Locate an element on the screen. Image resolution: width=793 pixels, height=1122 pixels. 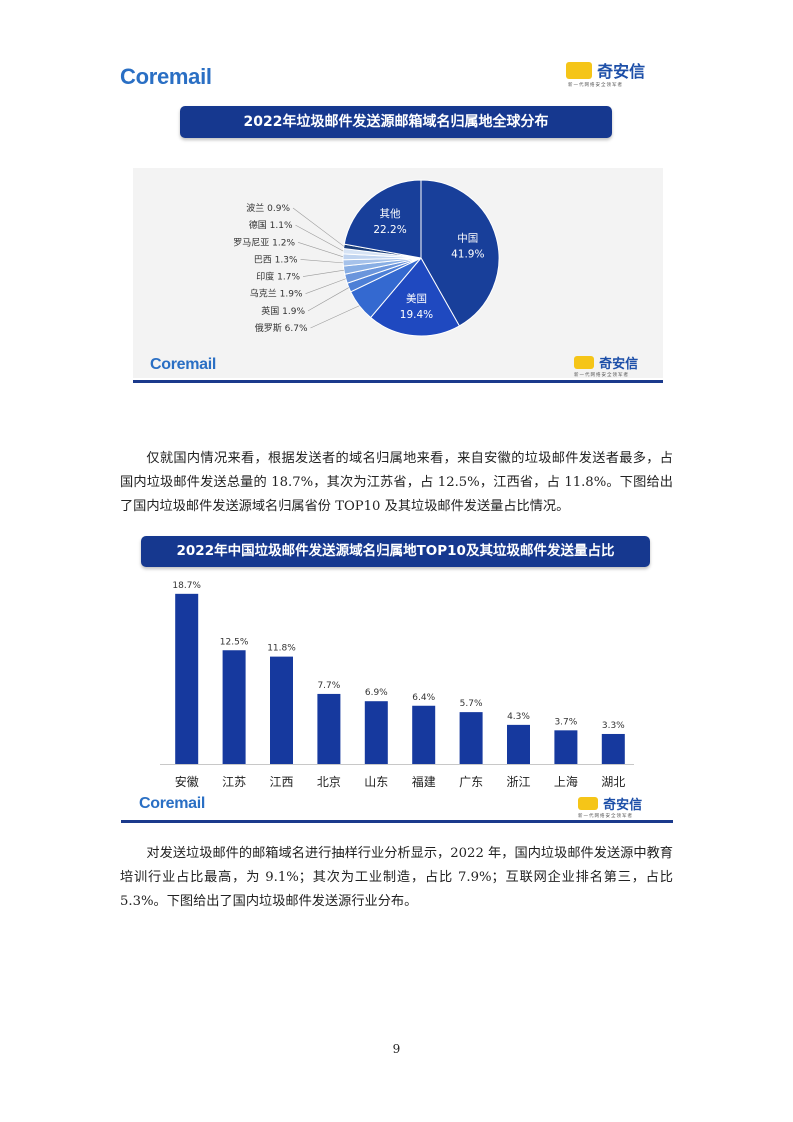
chart1-title: 2022年垃圾邮件发送源邮箱域名归属地全球分布 is located at coordinates (396, 122).